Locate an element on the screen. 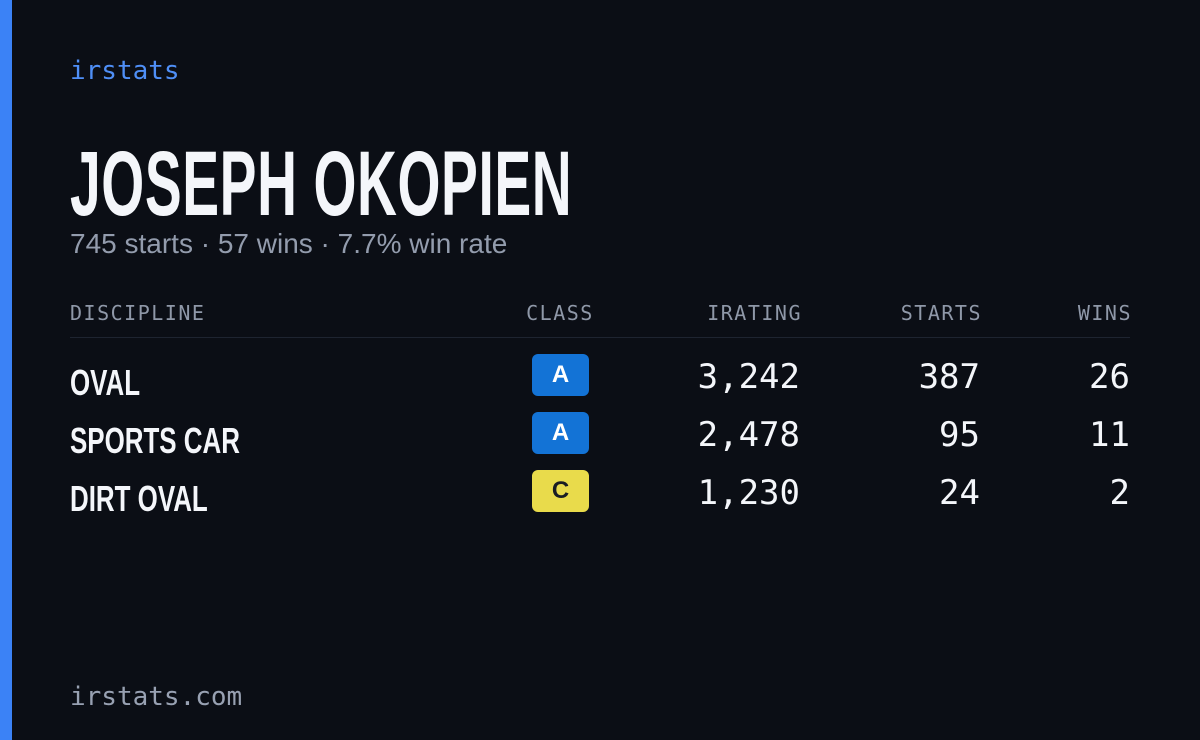  irating: 3,242 is located at coordinates (748, 377).